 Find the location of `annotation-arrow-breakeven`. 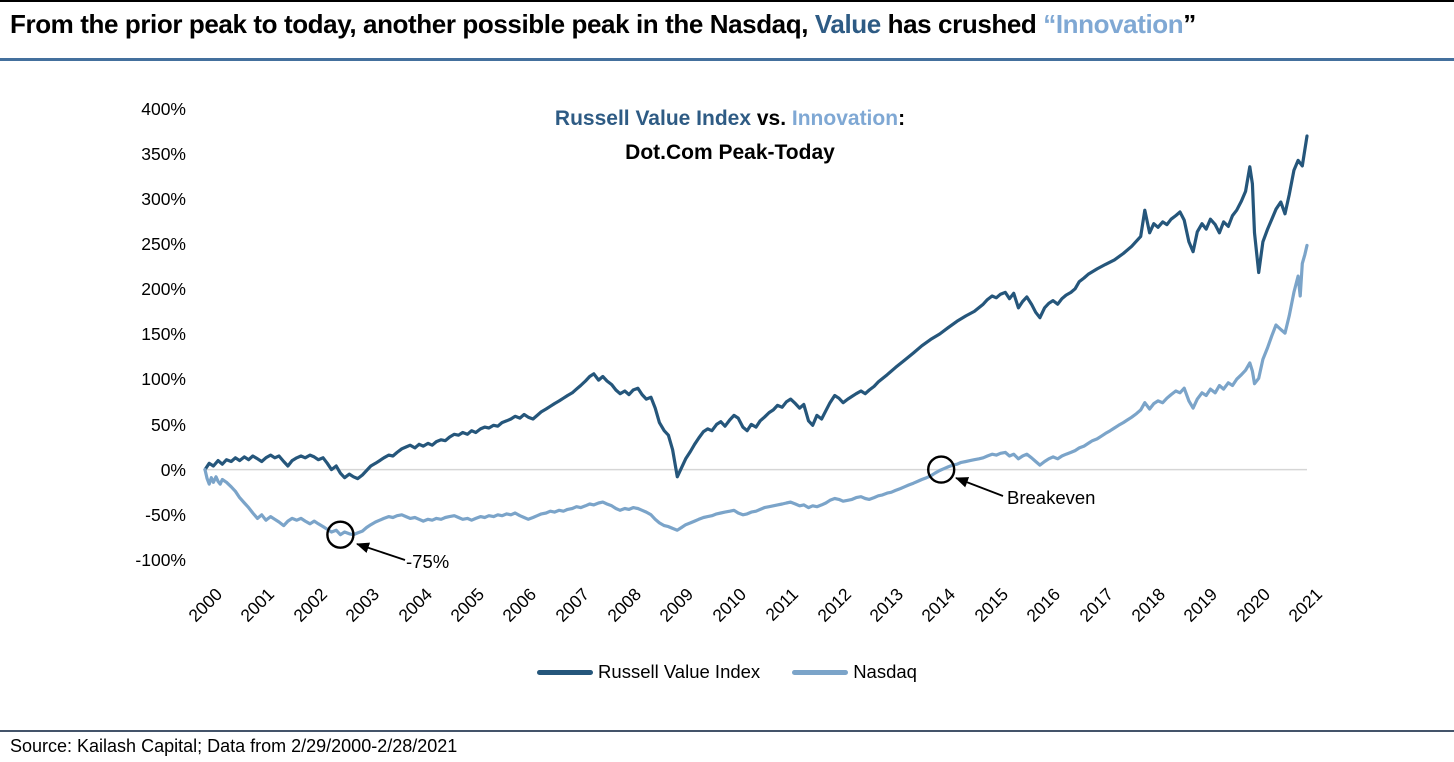

annotation-arrow-breakeven is located at coordinates (979, 487).